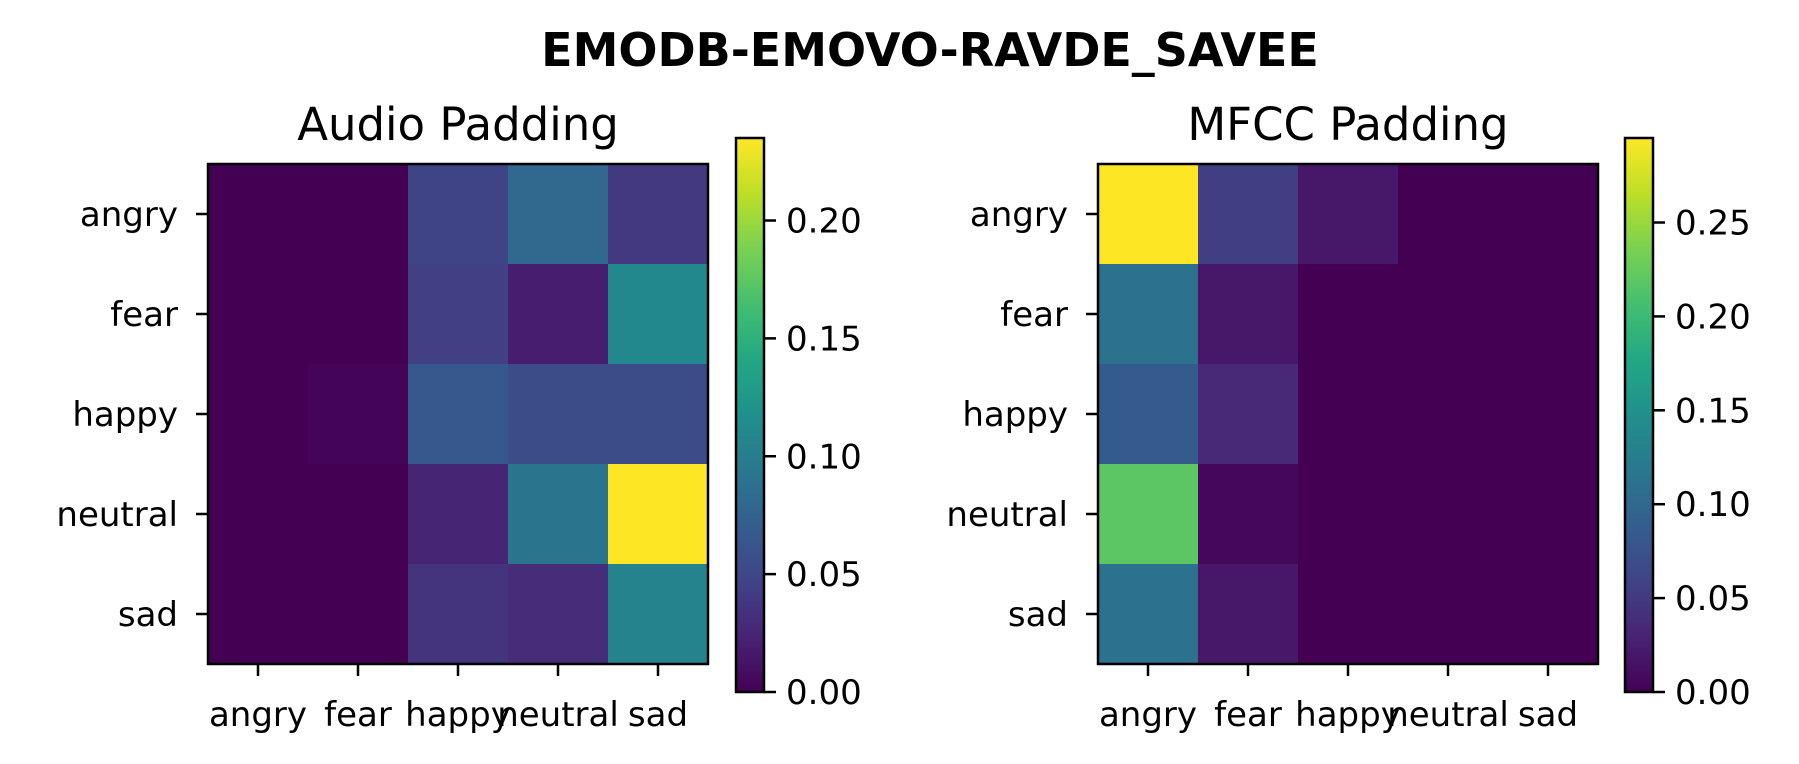  I want to click on figure-suptitle: EMODB-EMOVO-RAVDE_SAVEE, so click(930, 50).